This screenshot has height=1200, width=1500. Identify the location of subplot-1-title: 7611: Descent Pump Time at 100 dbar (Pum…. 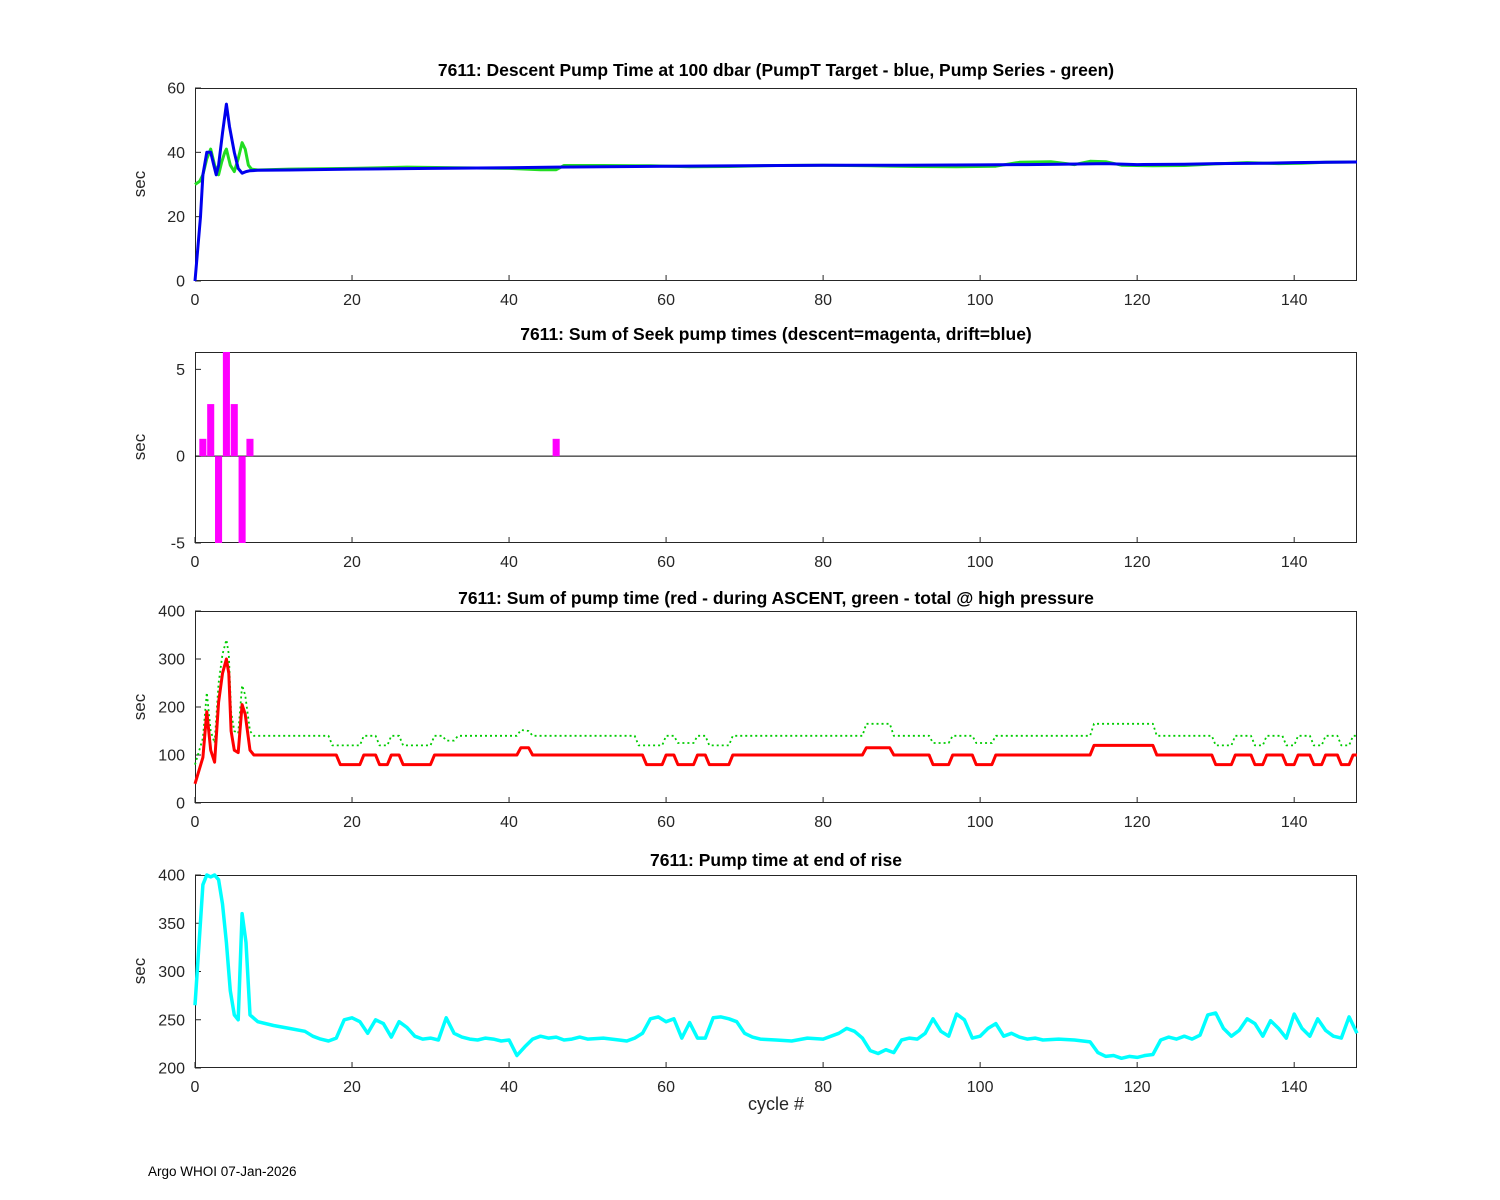
(776, 70).